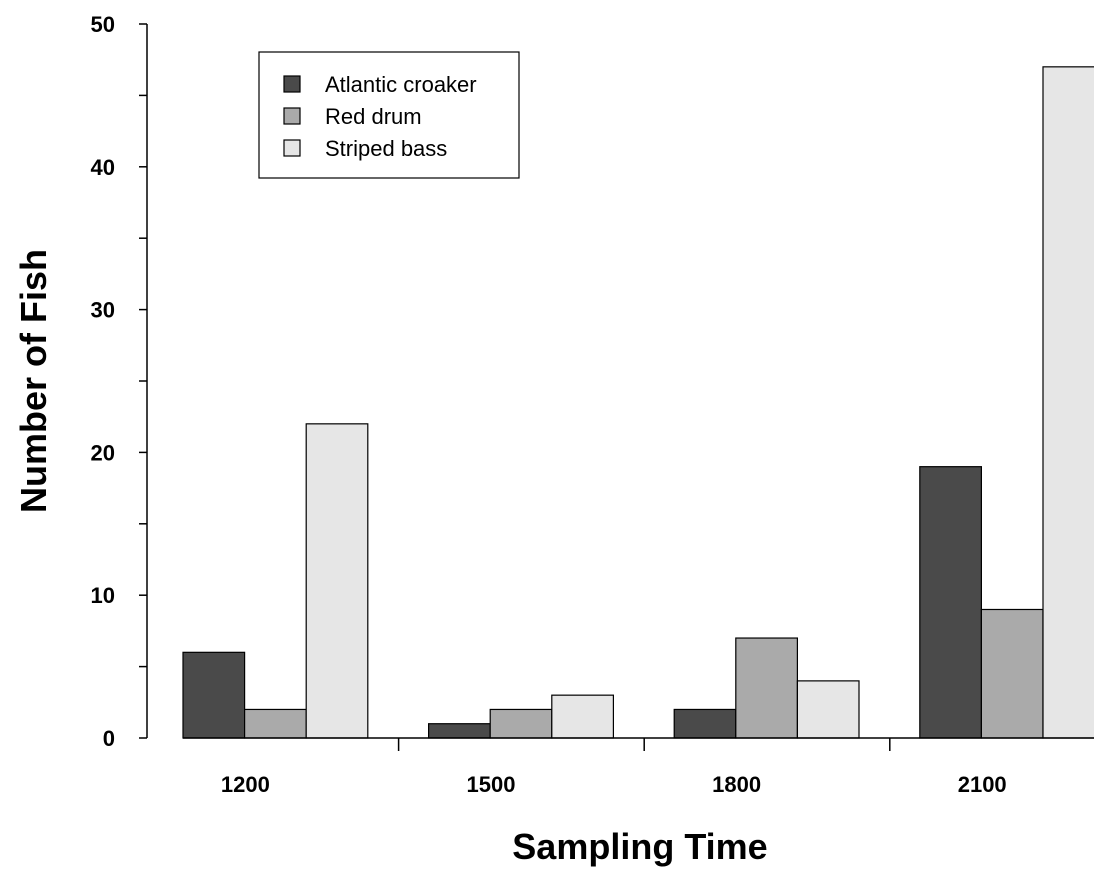  What do you see at coordinates (33, 381) in the screenshot?
I see `y-axis-title: Number of Fish` at bounding box center [33, 381].